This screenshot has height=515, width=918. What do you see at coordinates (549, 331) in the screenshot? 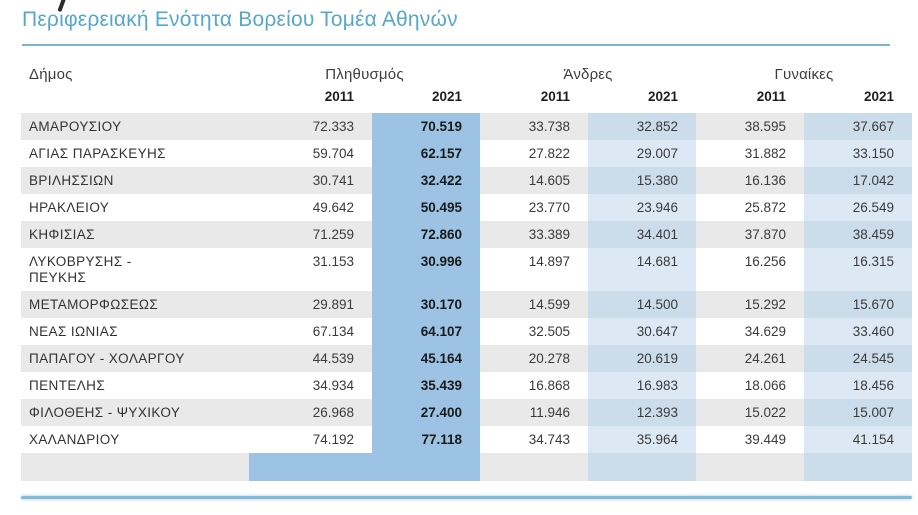
I see `cell-men-2011: 32.505` at bounding box center [549, 331].